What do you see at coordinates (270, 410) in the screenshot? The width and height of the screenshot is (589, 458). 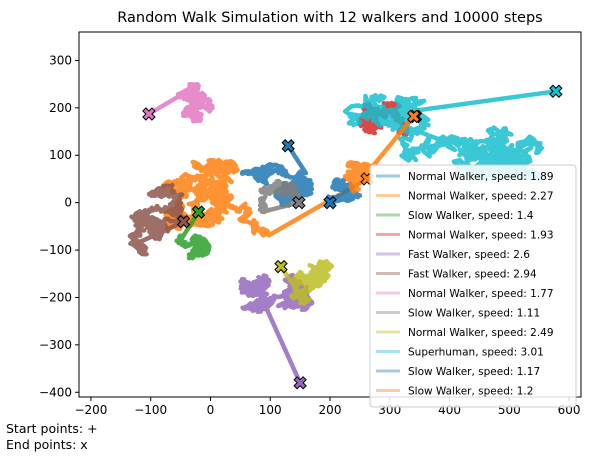 I see `x-tick-label: 100` at bounding box center [270, 410].